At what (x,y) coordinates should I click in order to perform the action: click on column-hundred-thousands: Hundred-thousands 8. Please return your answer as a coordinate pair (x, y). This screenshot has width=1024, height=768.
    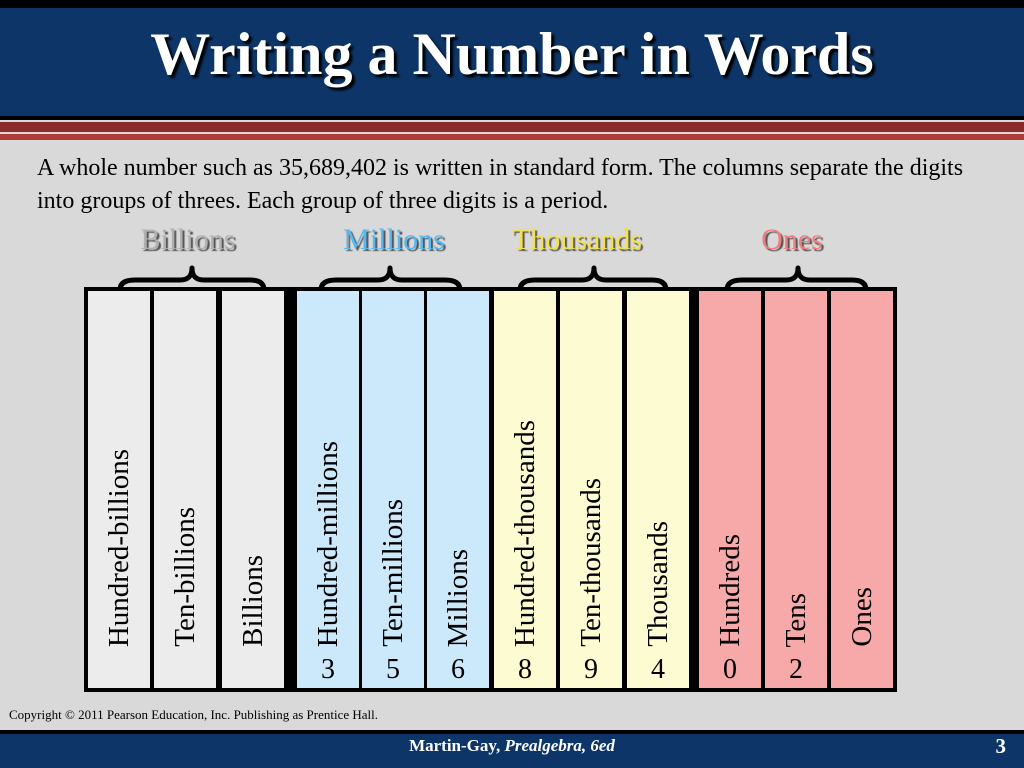
    Looking at the image, I should click on (525, 489).